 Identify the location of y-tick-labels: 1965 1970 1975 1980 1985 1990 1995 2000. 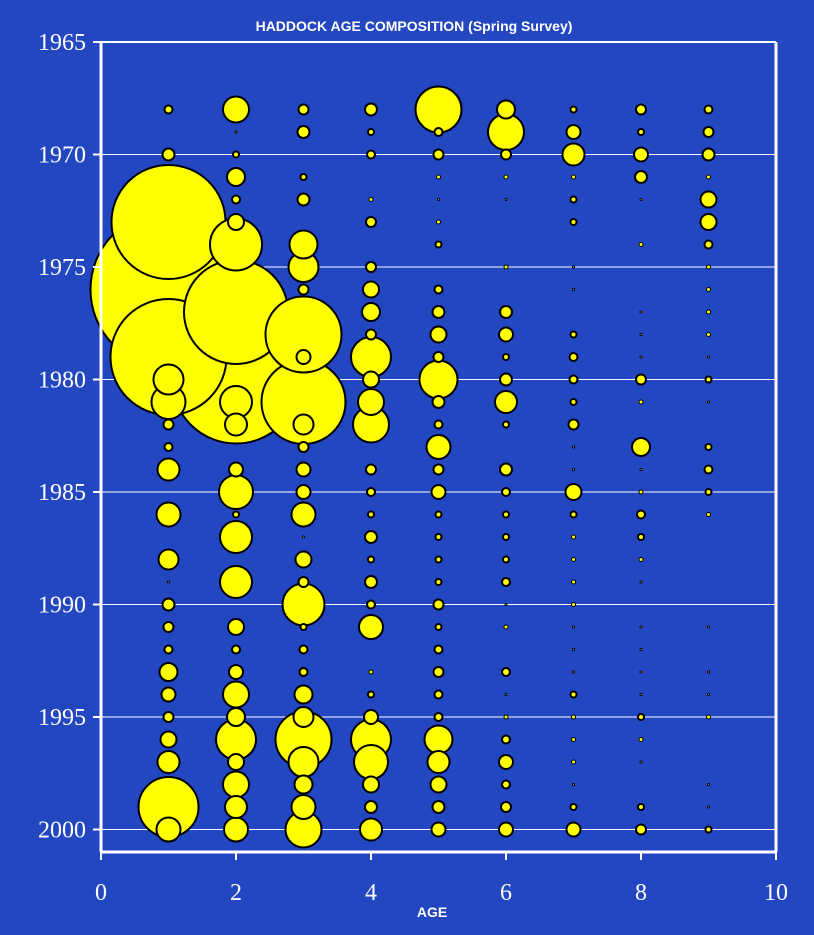
(62, 437).